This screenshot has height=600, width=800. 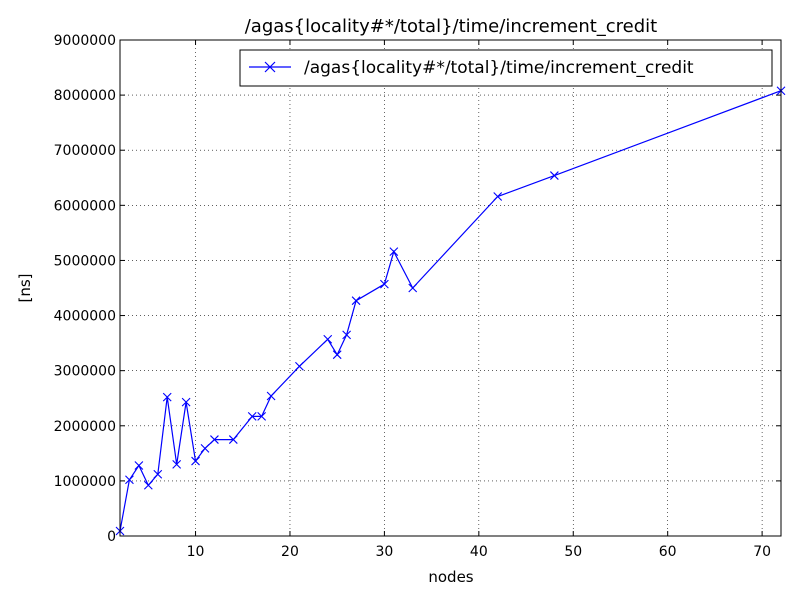 What do you see at coordinates (196, 552) in the screenshot?
I see `x-tick-label: 10` at bounding box center [196, 552].